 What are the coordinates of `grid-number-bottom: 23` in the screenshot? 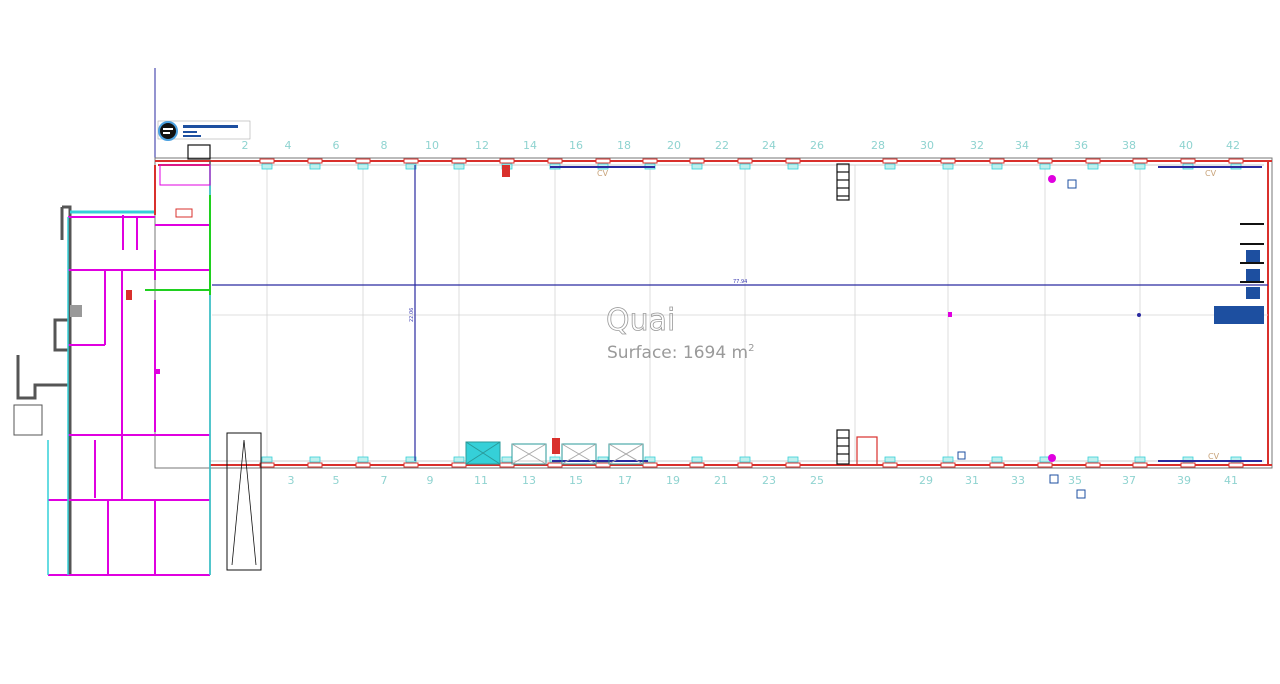 It's located at (769, 480).